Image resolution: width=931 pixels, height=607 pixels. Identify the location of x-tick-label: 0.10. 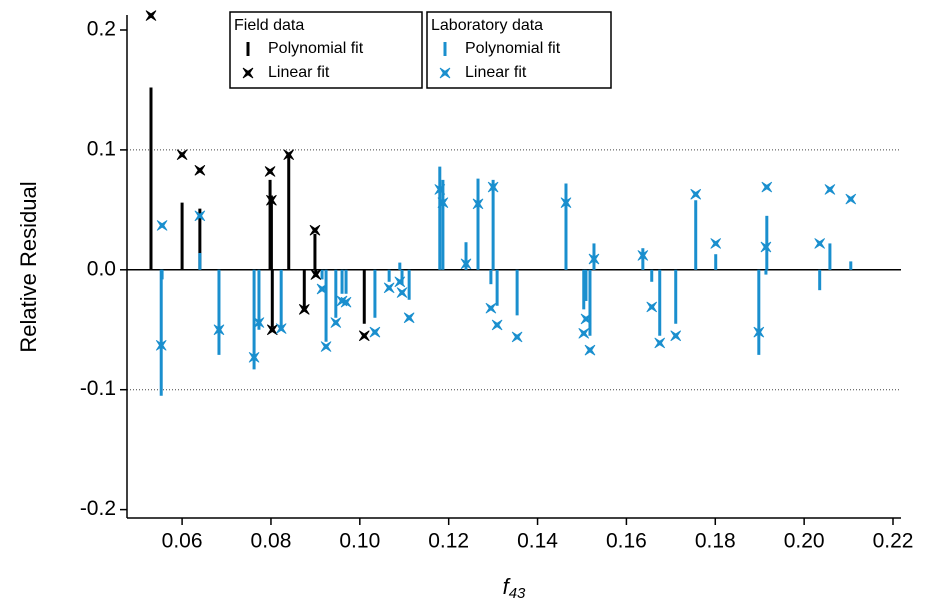
(359, 541).